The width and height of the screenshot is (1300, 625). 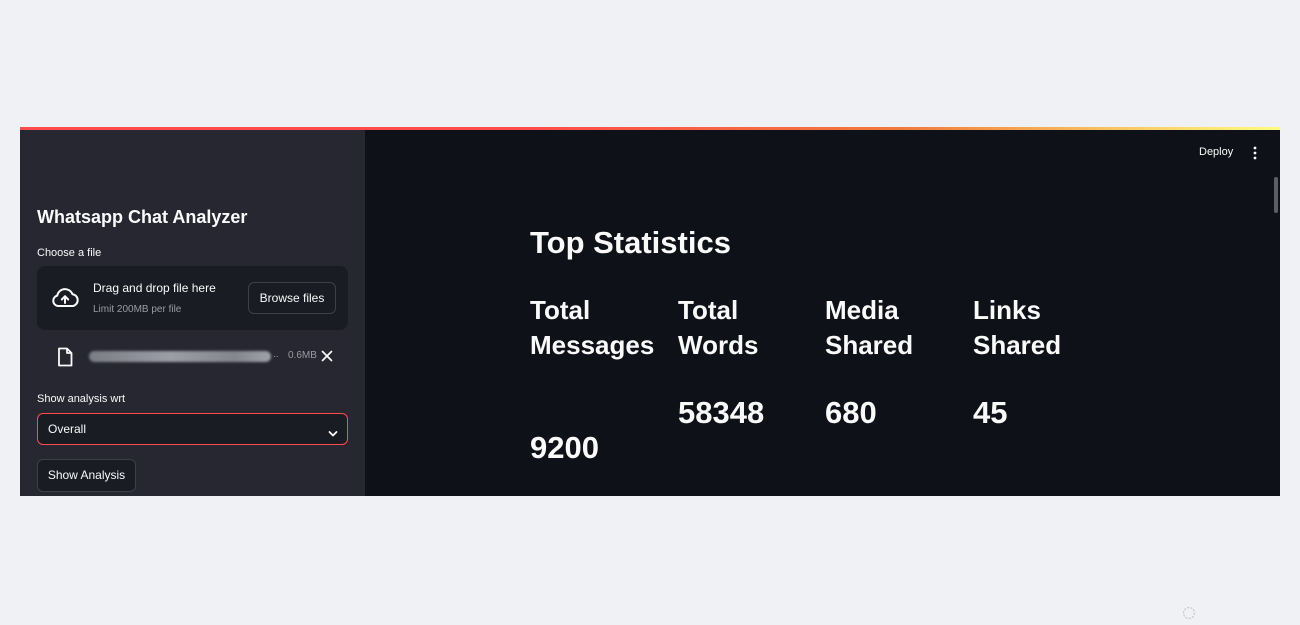 I want to click on analysis-select: Overall, so click(x=192, y=429).